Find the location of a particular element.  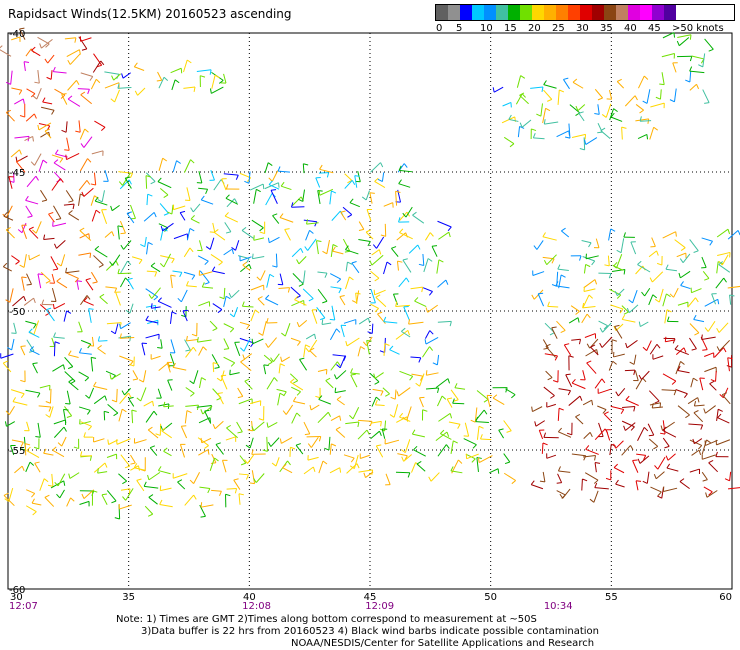

legend-label: 25 is located at coordinates (558, 28).